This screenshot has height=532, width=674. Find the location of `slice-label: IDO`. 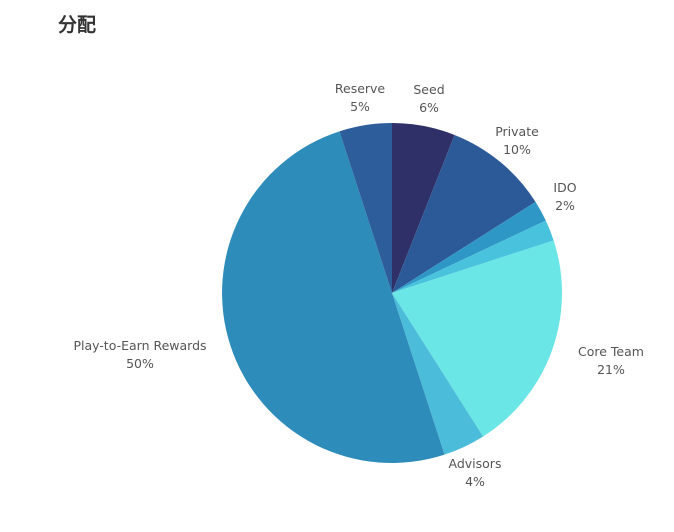

slice-label: IDO is located at coordinates (564, 187).